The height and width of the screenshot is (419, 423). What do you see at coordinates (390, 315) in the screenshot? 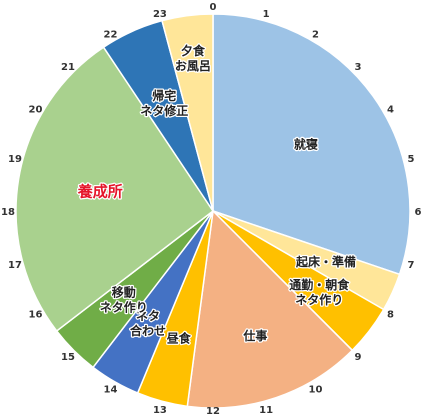
I see `hour-tick-8: 8` at bounding box center [390, 315].